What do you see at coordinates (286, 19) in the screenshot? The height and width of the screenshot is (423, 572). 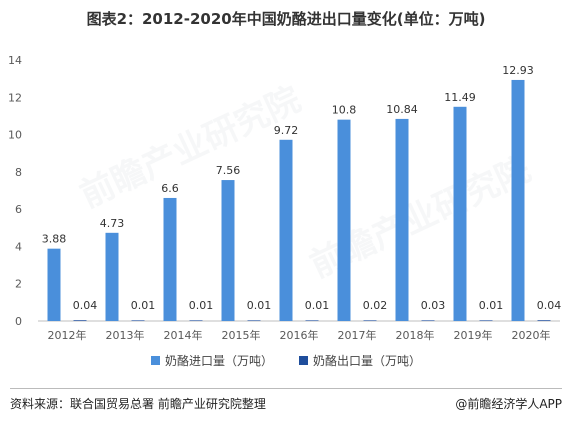 I see `chart-title: 图表2：2012-2020年中国奶酪进出口量变化(单位：万吨)` at bounding box center [286, 19].